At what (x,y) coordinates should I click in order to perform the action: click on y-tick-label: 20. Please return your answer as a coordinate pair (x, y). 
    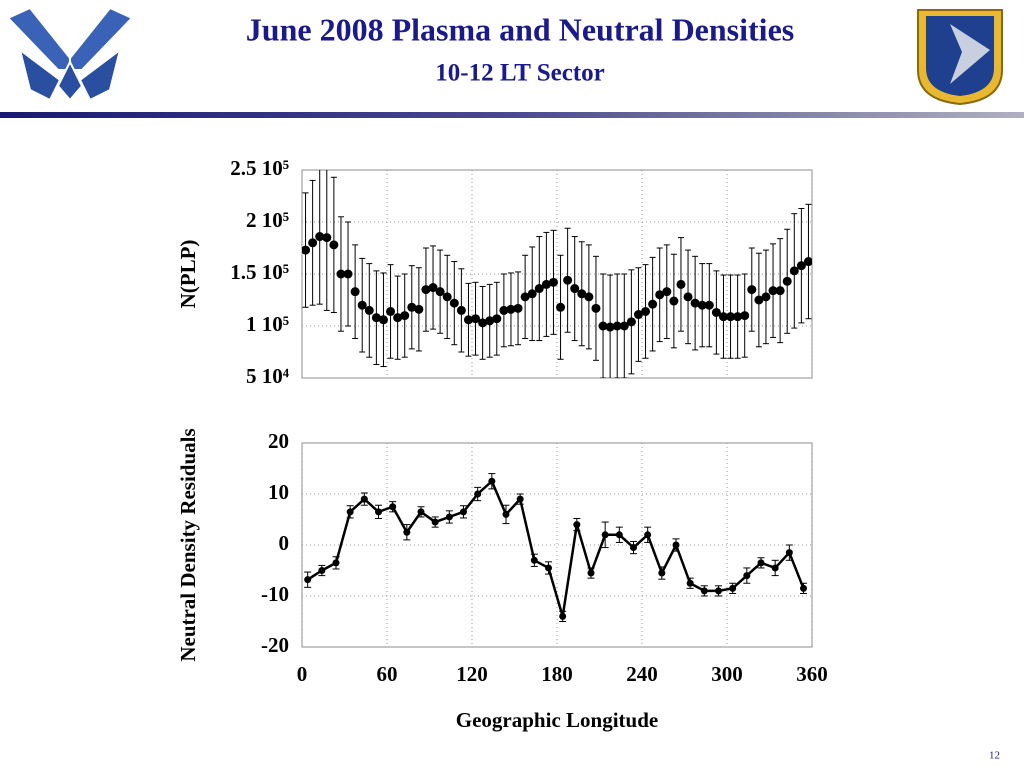
    Looking at the image, I should click on (278, 441).